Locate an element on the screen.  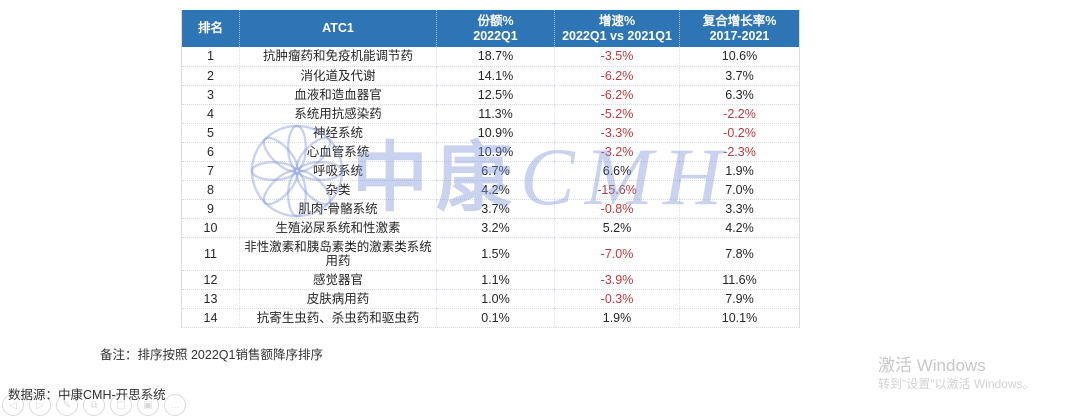
growth-cell: 1.9% is located at coordinates (617, 317).